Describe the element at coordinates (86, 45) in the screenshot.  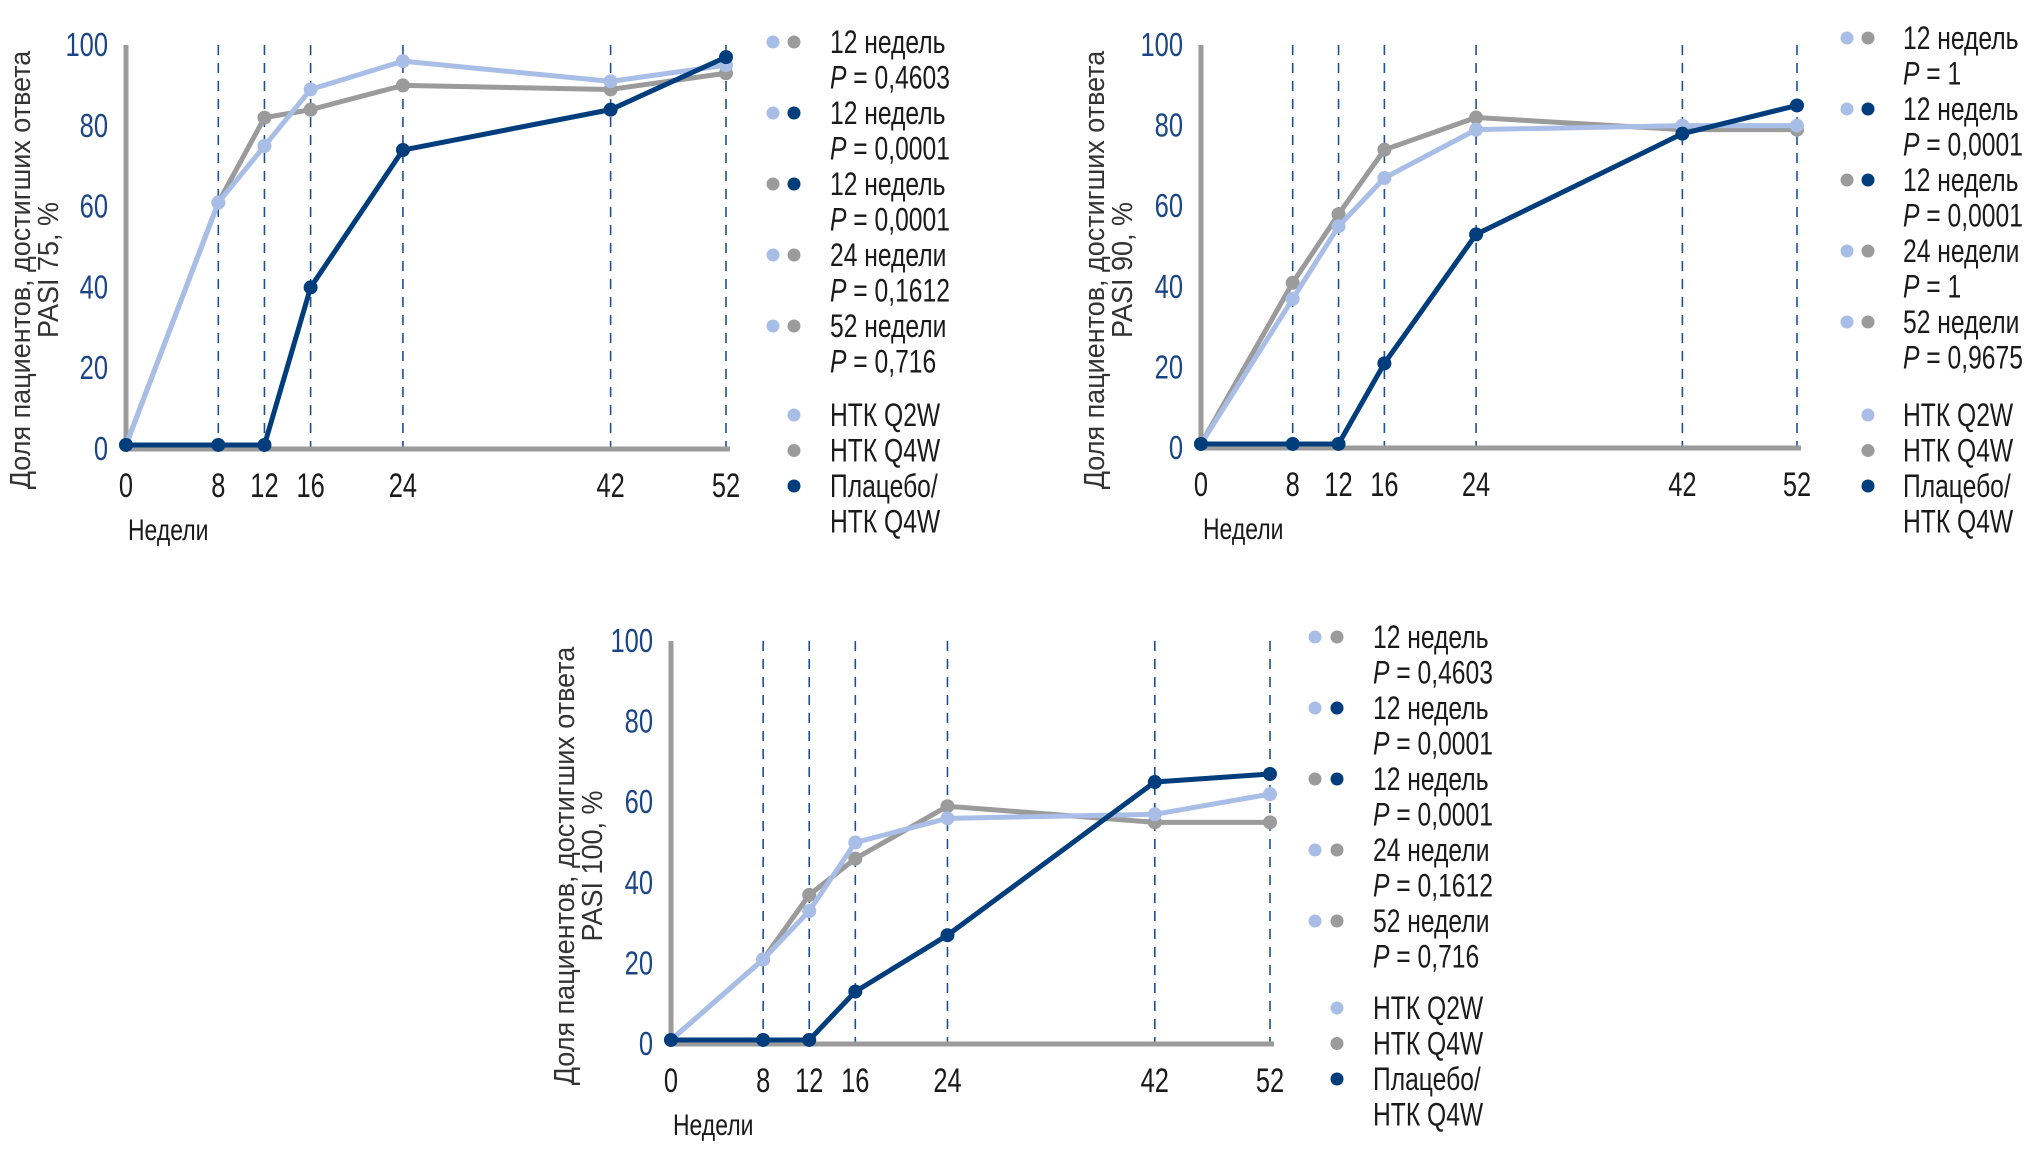
I see `y-tick-label: 100` at that location.